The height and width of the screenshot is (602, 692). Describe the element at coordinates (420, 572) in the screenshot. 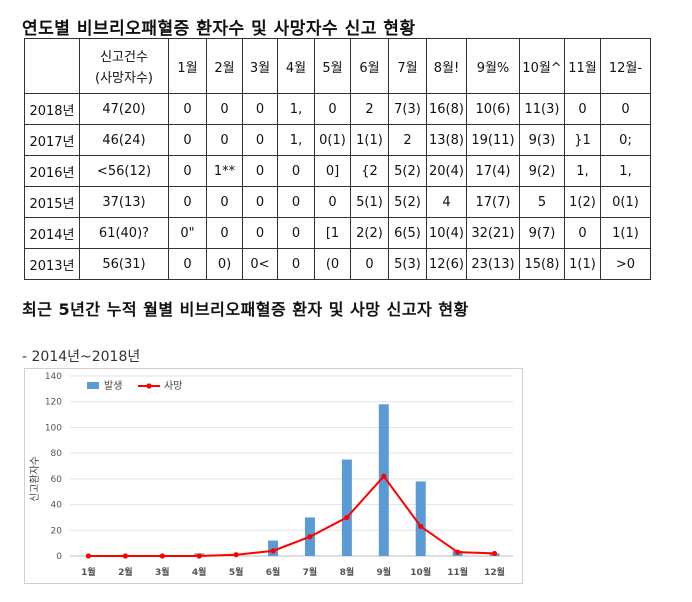

I see `x-tick-label: 10월` at that location.